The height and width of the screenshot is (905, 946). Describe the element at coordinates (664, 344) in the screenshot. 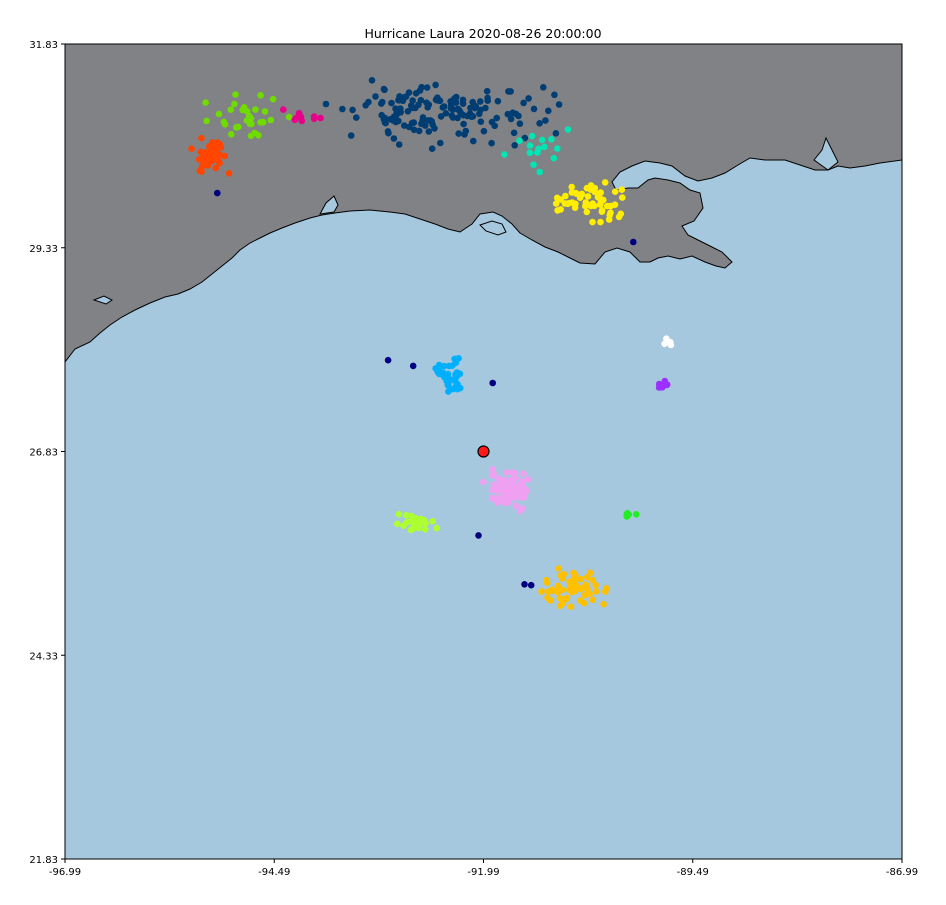

I see `scatter-point-white` at that location.